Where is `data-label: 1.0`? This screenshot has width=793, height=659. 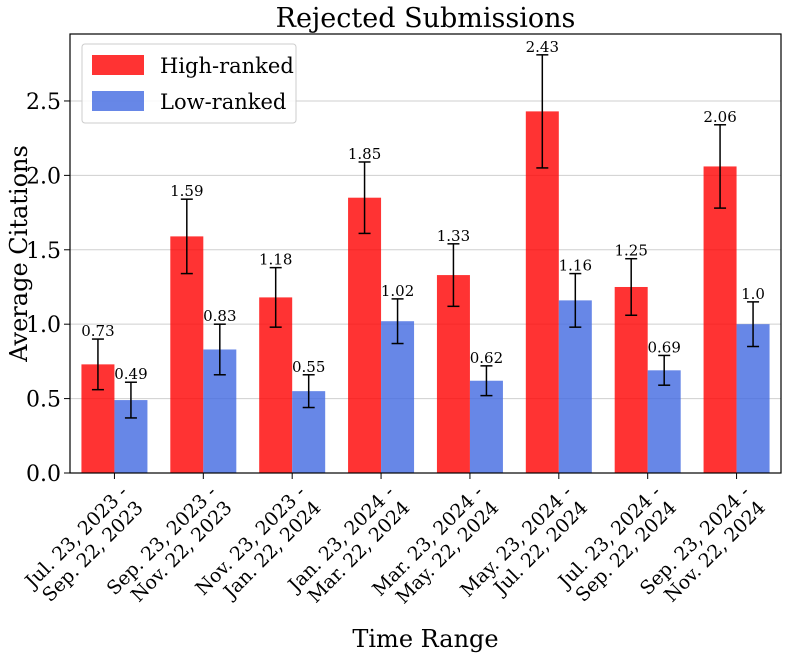
data-label: 1.0 is located at coordinates (753, 294).